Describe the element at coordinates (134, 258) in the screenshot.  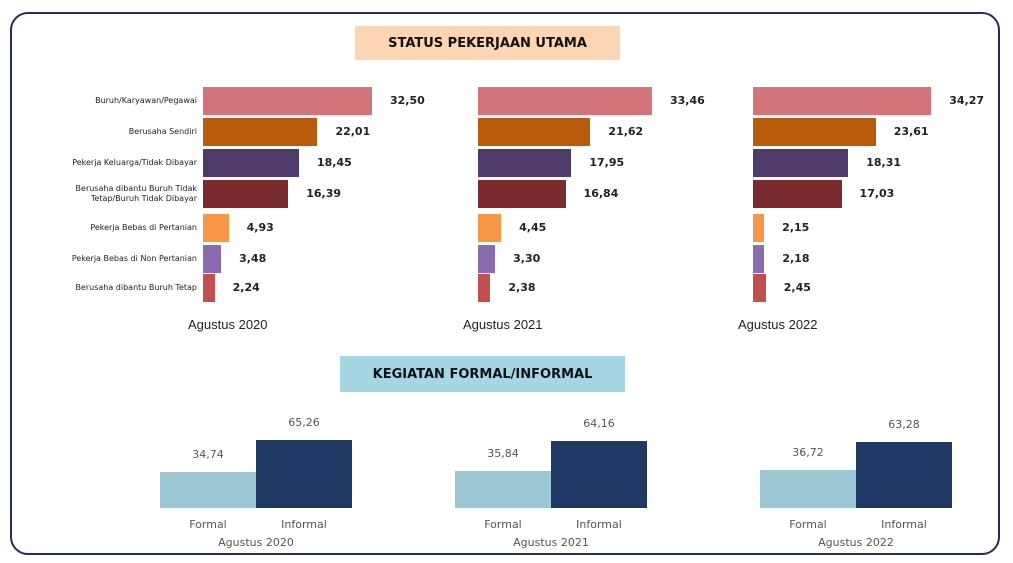
I see `category-label: Pekerja Bebas di Non Pertanian` at that location.